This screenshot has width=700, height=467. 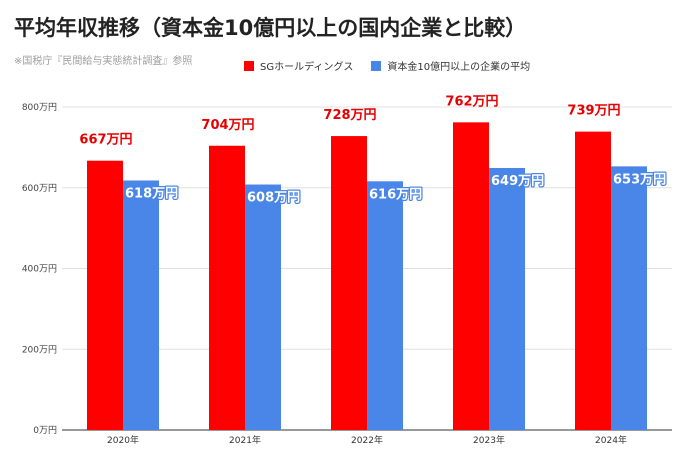 I want to click on legend: SGホールディングス 資本金10億円以上の企業の平均, so click(x=387, y=65).